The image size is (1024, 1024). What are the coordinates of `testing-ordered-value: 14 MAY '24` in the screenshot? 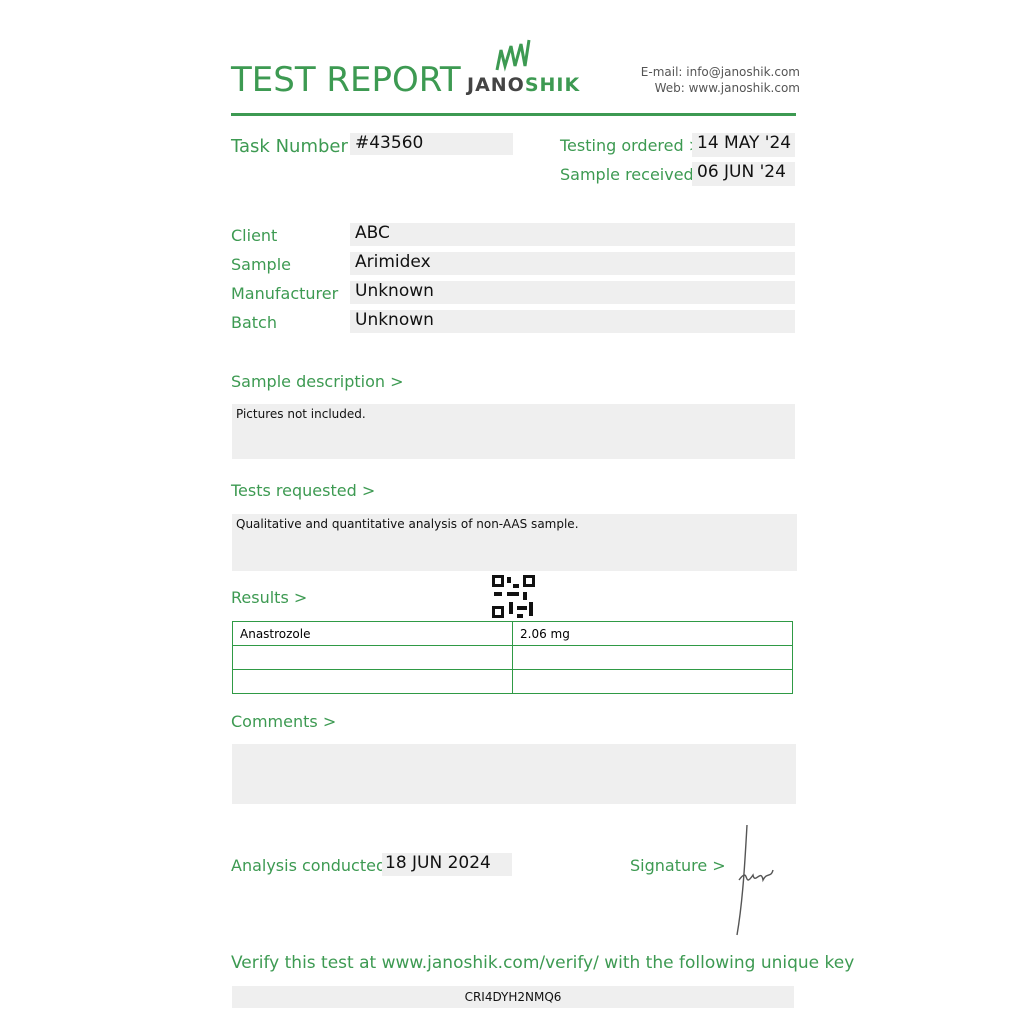 It's located at (743, 145).